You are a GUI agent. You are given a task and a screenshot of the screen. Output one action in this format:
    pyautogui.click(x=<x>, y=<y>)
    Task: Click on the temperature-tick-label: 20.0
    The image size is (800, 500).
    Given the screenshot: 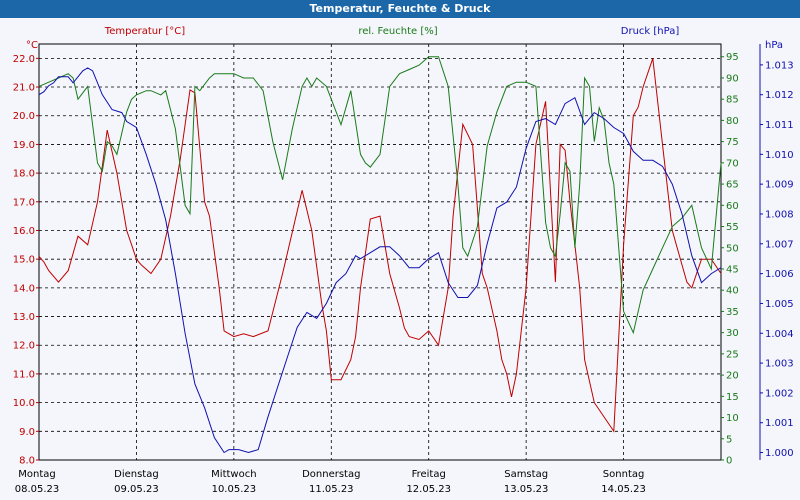 What is the action you would take?
    pyautogui.click(x=24, y=116)
    